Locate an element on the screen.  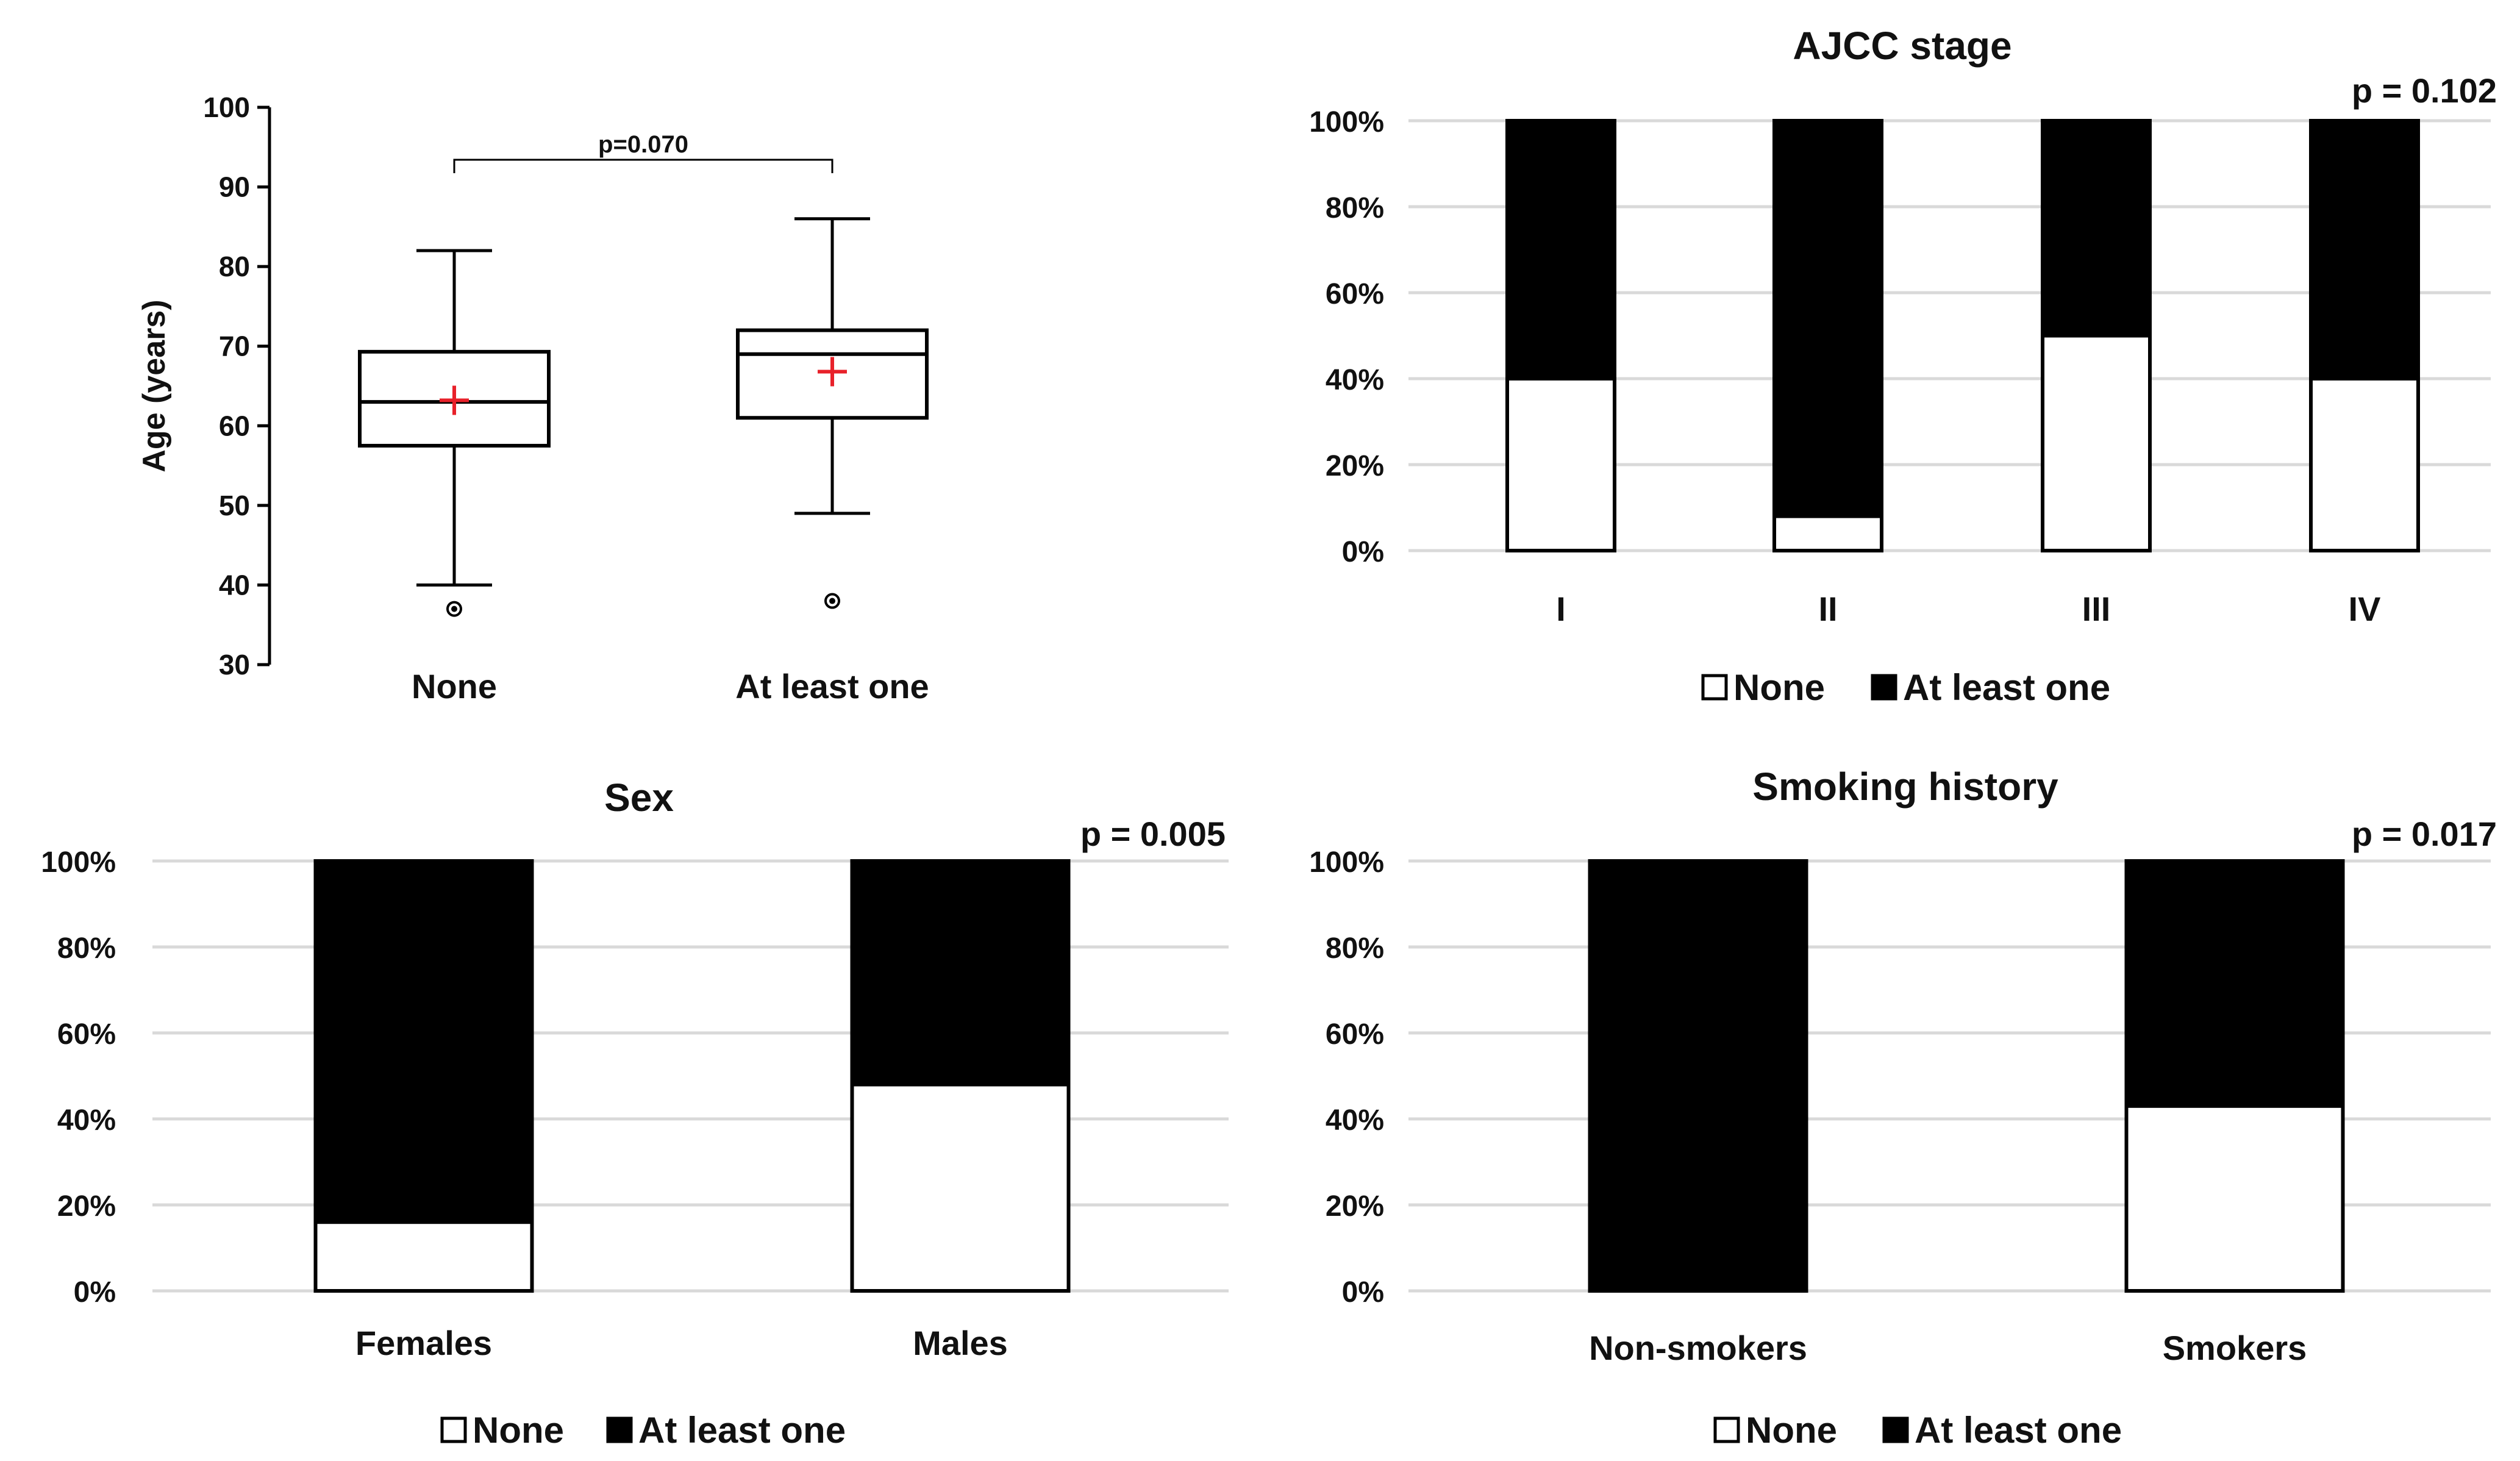
y-tick-label: 80 is located at coordinates (234, 266).